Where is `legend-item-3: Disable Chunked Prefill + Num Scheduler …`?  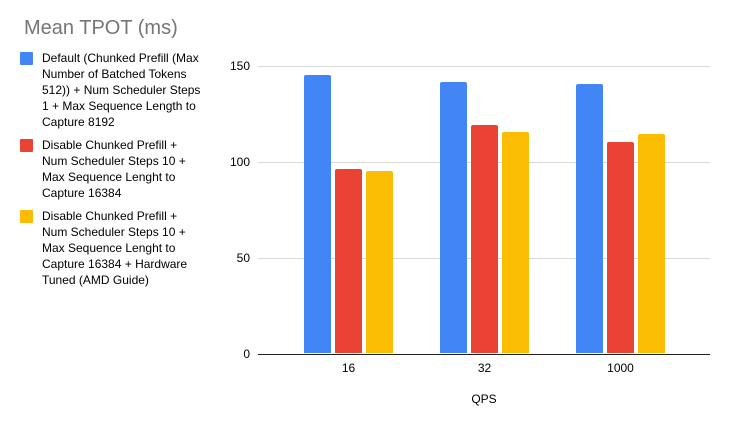 legend-item-3: Disable Chunked Prefill + Num Scheduler … is located at coordinates (122, 248).